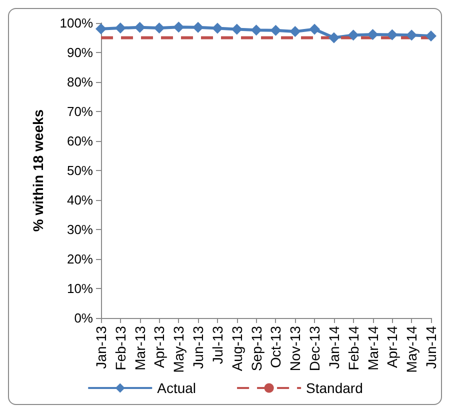  What do you see at coordinates (80, 141) in the screenshot?
I see `y-tick-label: 60%` at bounding box center [80, 141].